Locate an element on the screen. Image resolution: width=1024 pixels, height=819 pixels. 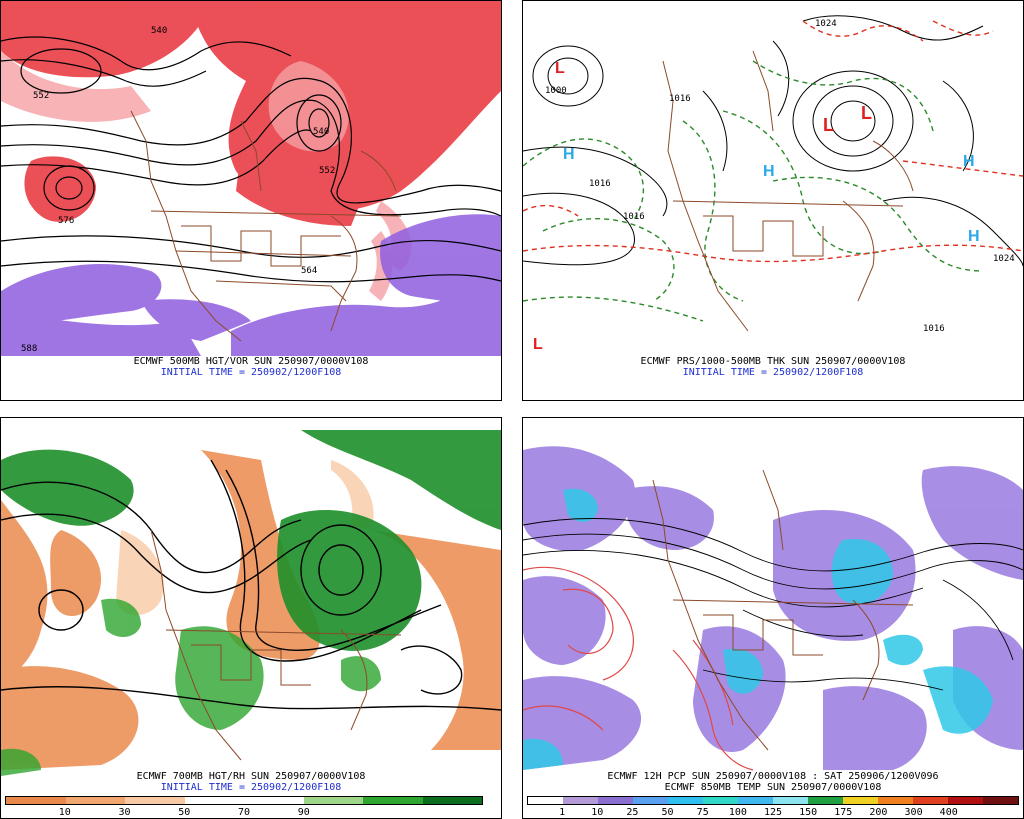
caption-title: ECMWF 700MB HGT/RH SUN 250907/0000V108 is located at coordinates (251, 776).